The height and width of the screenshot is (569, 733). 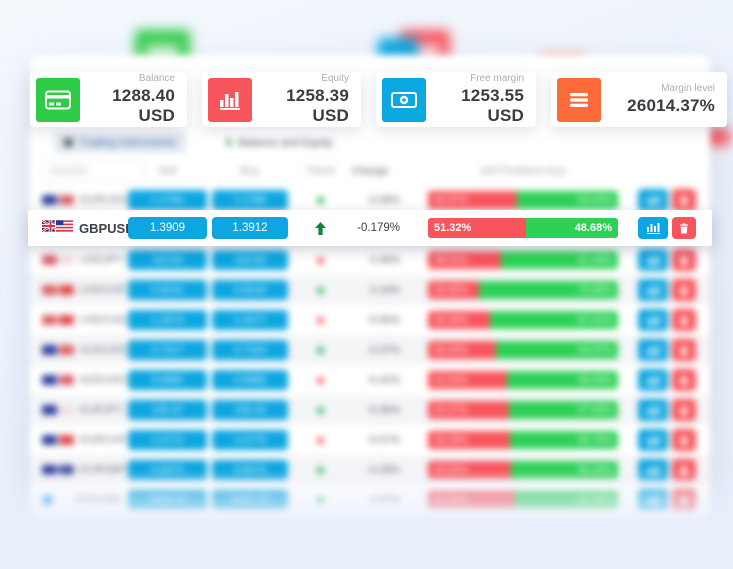 I want to click on sell-button: 0.7317, so click(x=167, y=350).